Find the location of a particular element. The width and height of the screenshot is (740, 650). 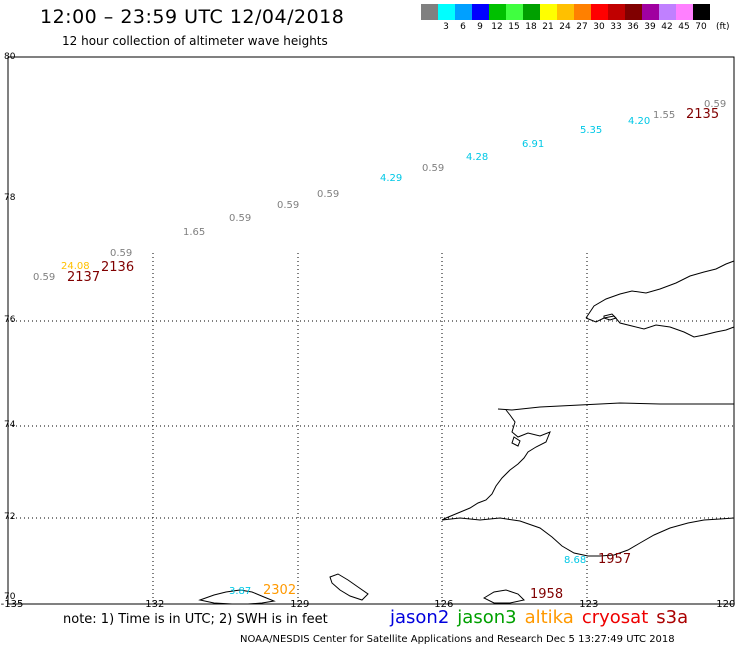

legend-swatch-label: 70 is located at coordinates (701, 27).